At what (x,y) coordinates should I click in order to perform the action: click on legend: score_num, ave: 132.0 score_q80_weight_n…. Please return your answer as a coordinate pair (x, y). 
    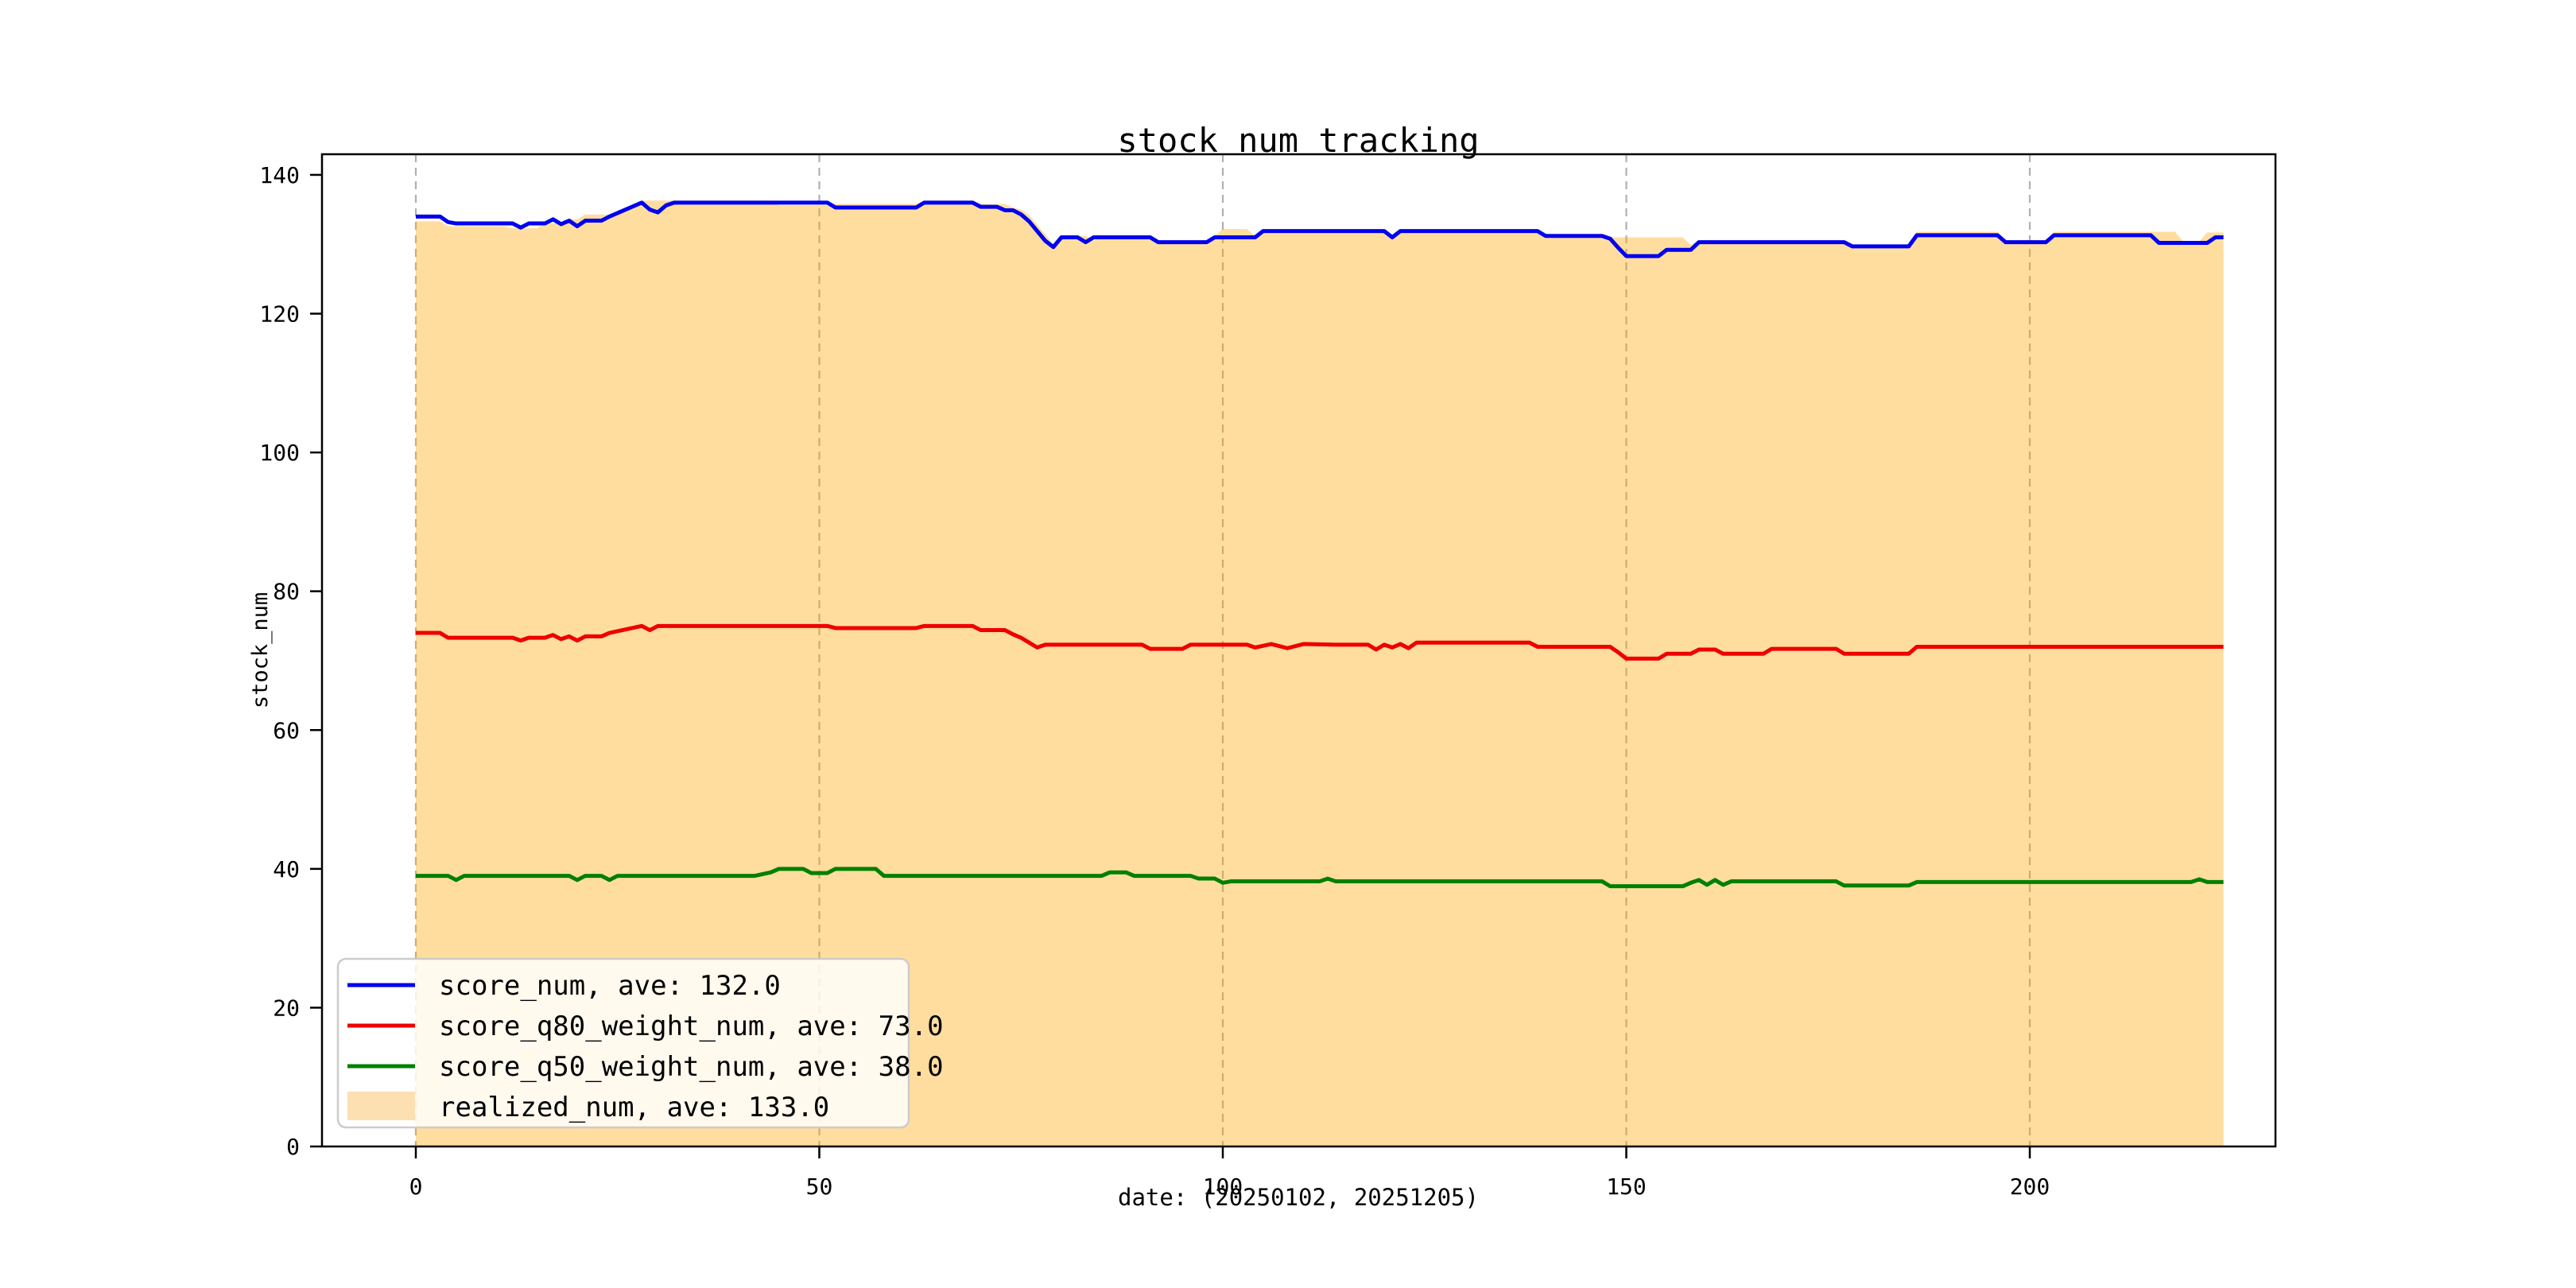
    Looking at the image, I should click on (640, 1043).